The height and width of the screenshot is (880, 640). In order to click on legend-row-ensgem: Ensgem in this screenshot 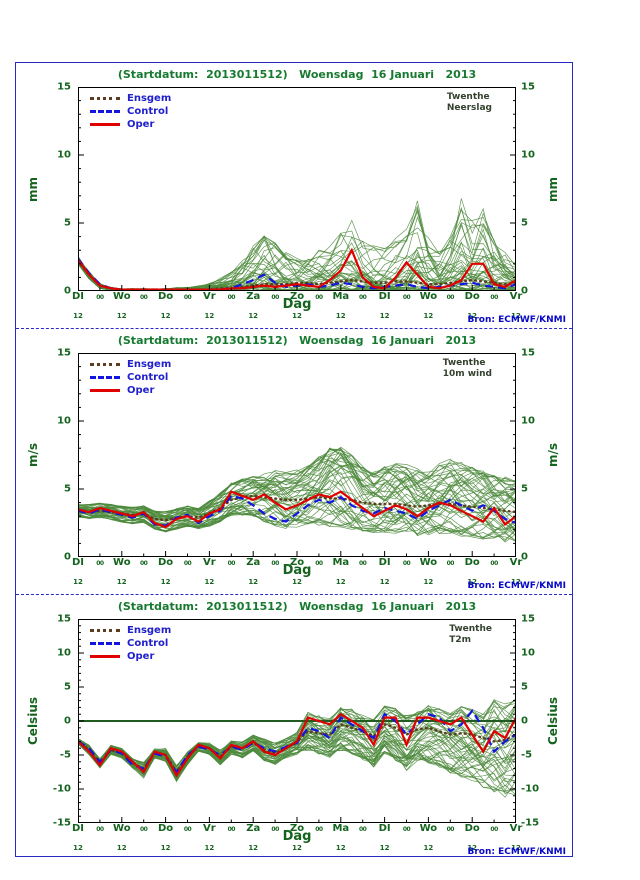, I will do `click(130, 364)`.